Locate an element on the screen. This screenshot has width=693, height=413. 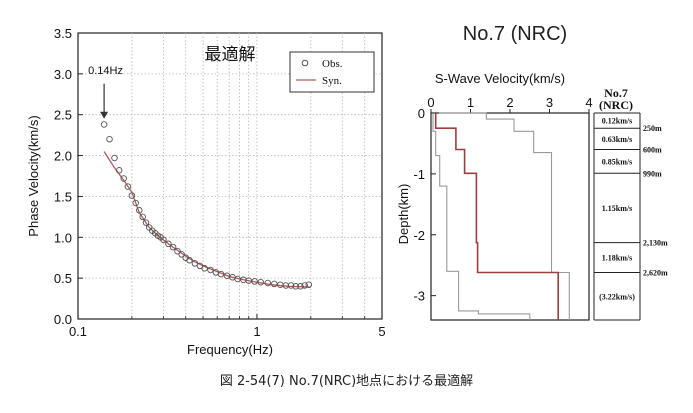
legend-syn-label: Syn. is located at coordinates (332, 81).